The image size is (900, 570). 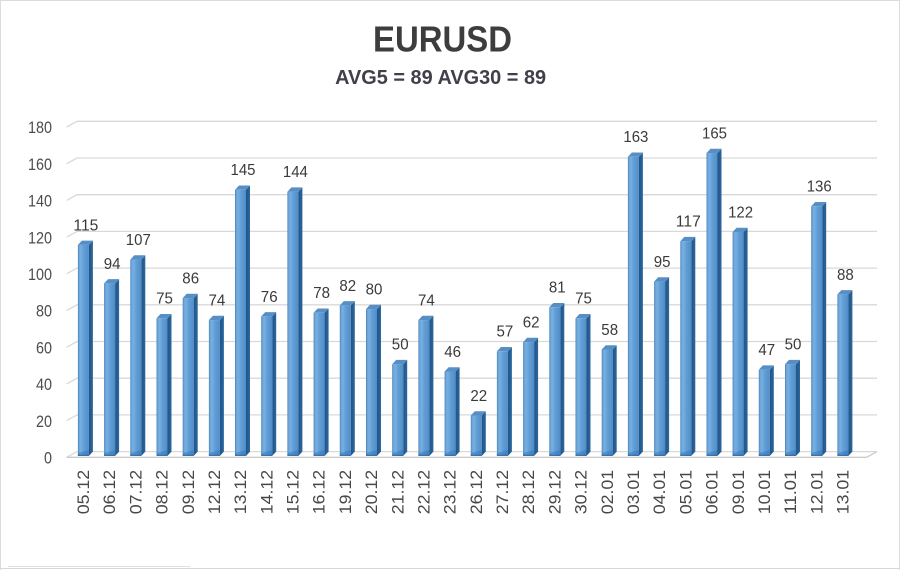 What do you see at coordinates (791, 492) in the screenshot?
I see `svg-text: 11.01` at bounding box center [791, 492].